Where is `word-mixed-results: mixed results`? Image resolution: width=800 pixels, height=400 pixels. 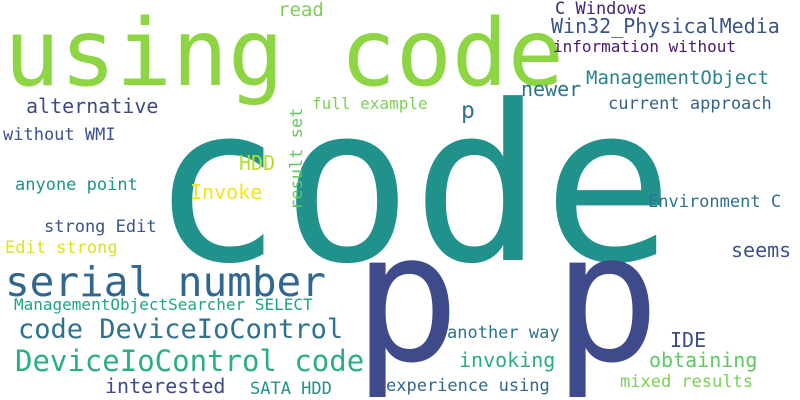
word-mixed-results: mixed results is located at coordinates (687, 382).